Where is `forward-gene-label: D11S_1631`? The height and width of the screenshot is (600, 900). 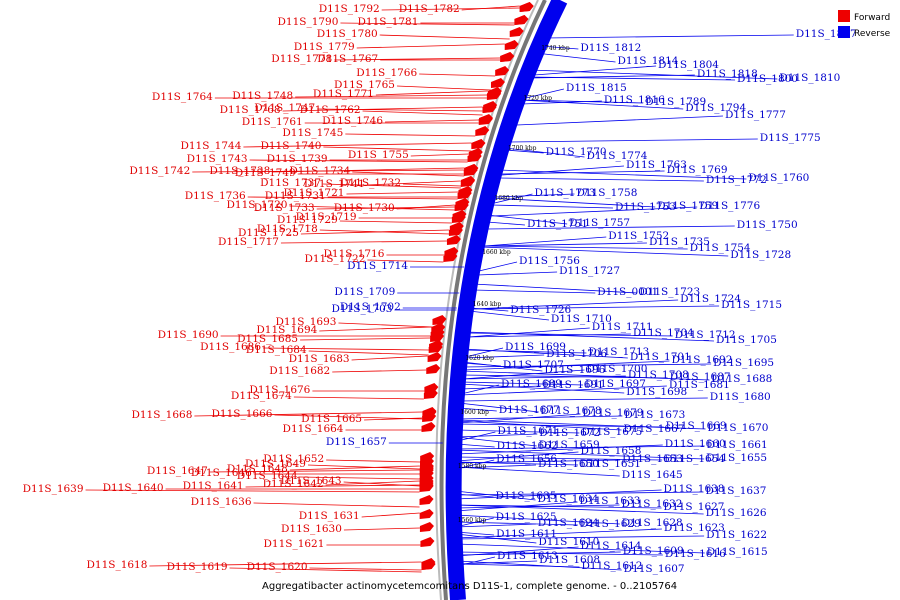
forward-gene-label: D11S_1631 is located at coordinates (329, 516).